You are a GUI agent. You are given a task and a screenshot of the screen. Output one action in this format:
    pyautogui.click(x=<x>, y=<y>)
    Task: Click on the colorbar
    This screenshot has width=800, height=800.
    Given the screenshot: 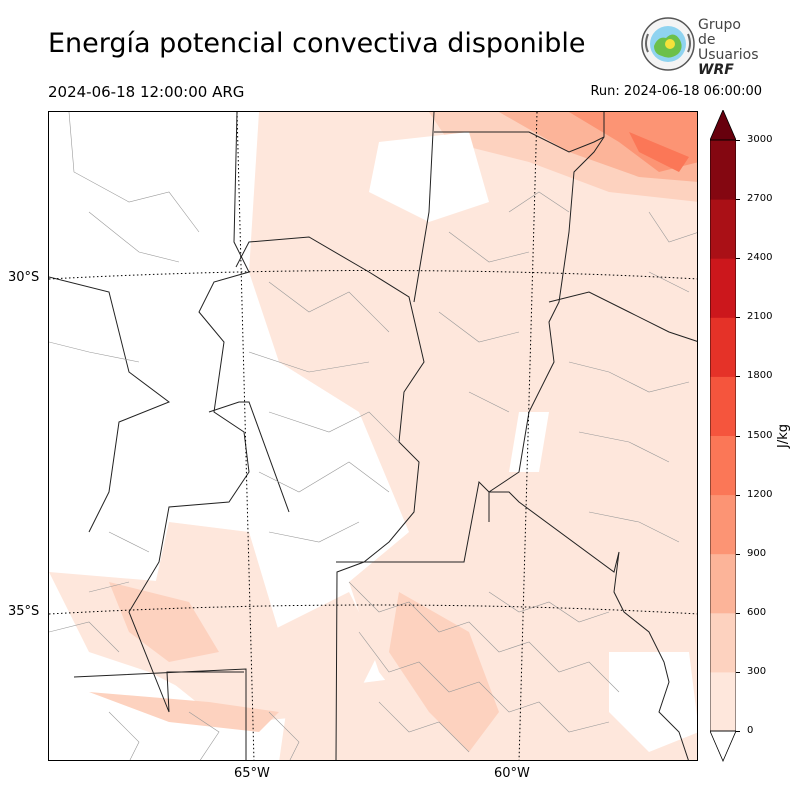 What is the action you would take?
    pyautogui.click(x=723, y=436)
    